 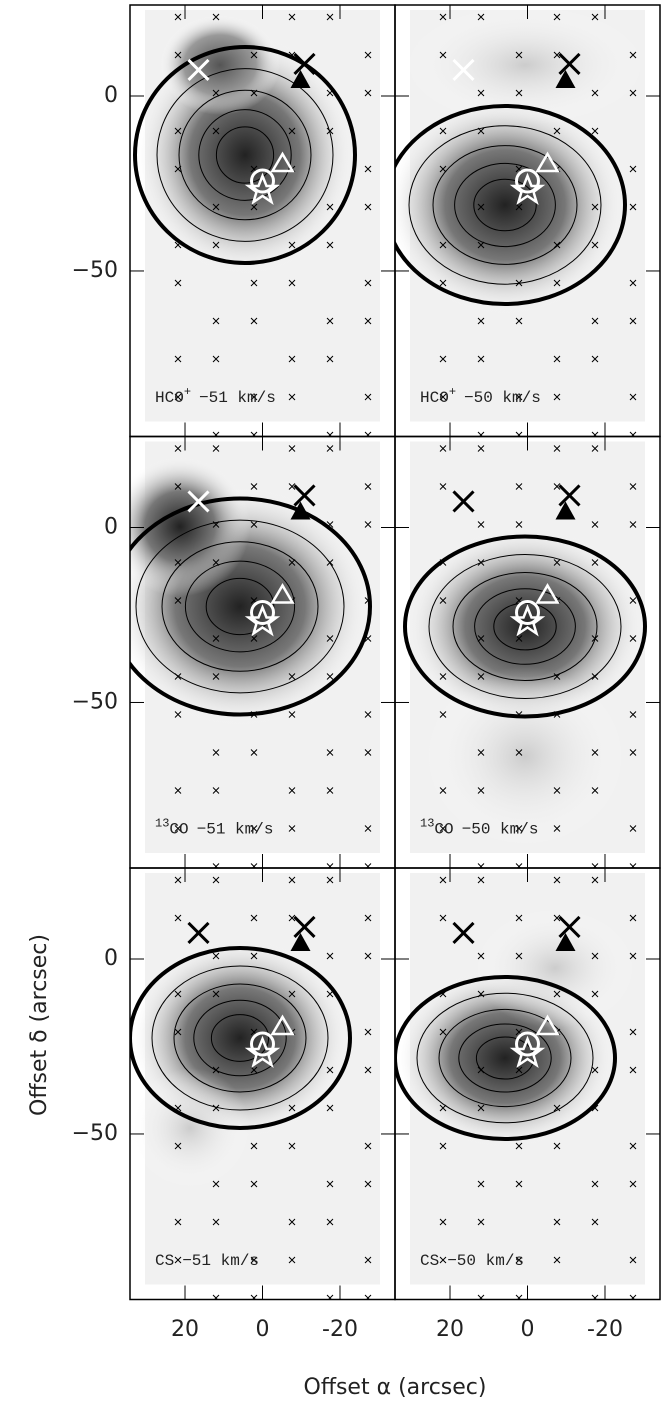 I want to click on panel: HCO+ −51 km/s, so click(x=262, y=221).